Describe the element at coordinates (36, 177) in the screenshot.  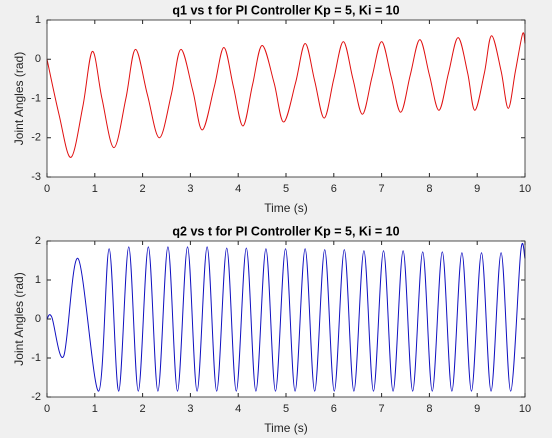
I see `y-tick-label: -3` at that location.